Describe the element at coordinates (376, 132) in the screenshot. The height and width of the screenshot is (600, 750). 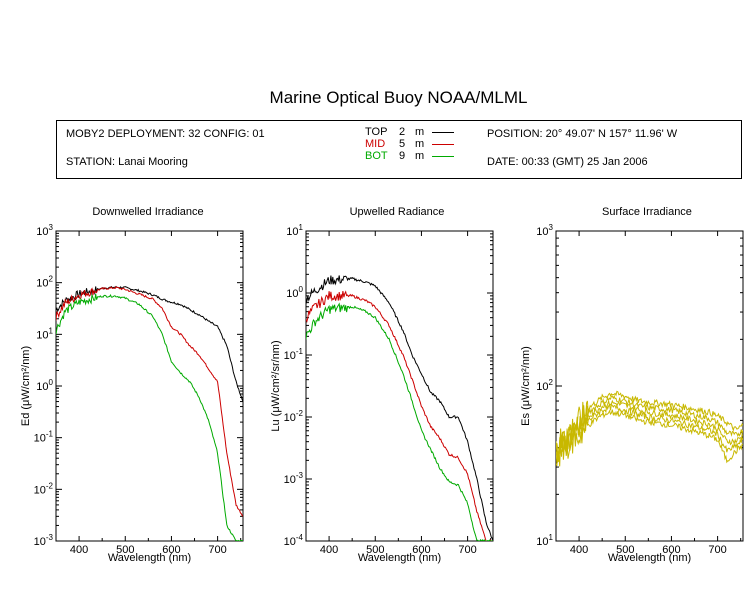
I see `legend-name-top: TOP` at that location.